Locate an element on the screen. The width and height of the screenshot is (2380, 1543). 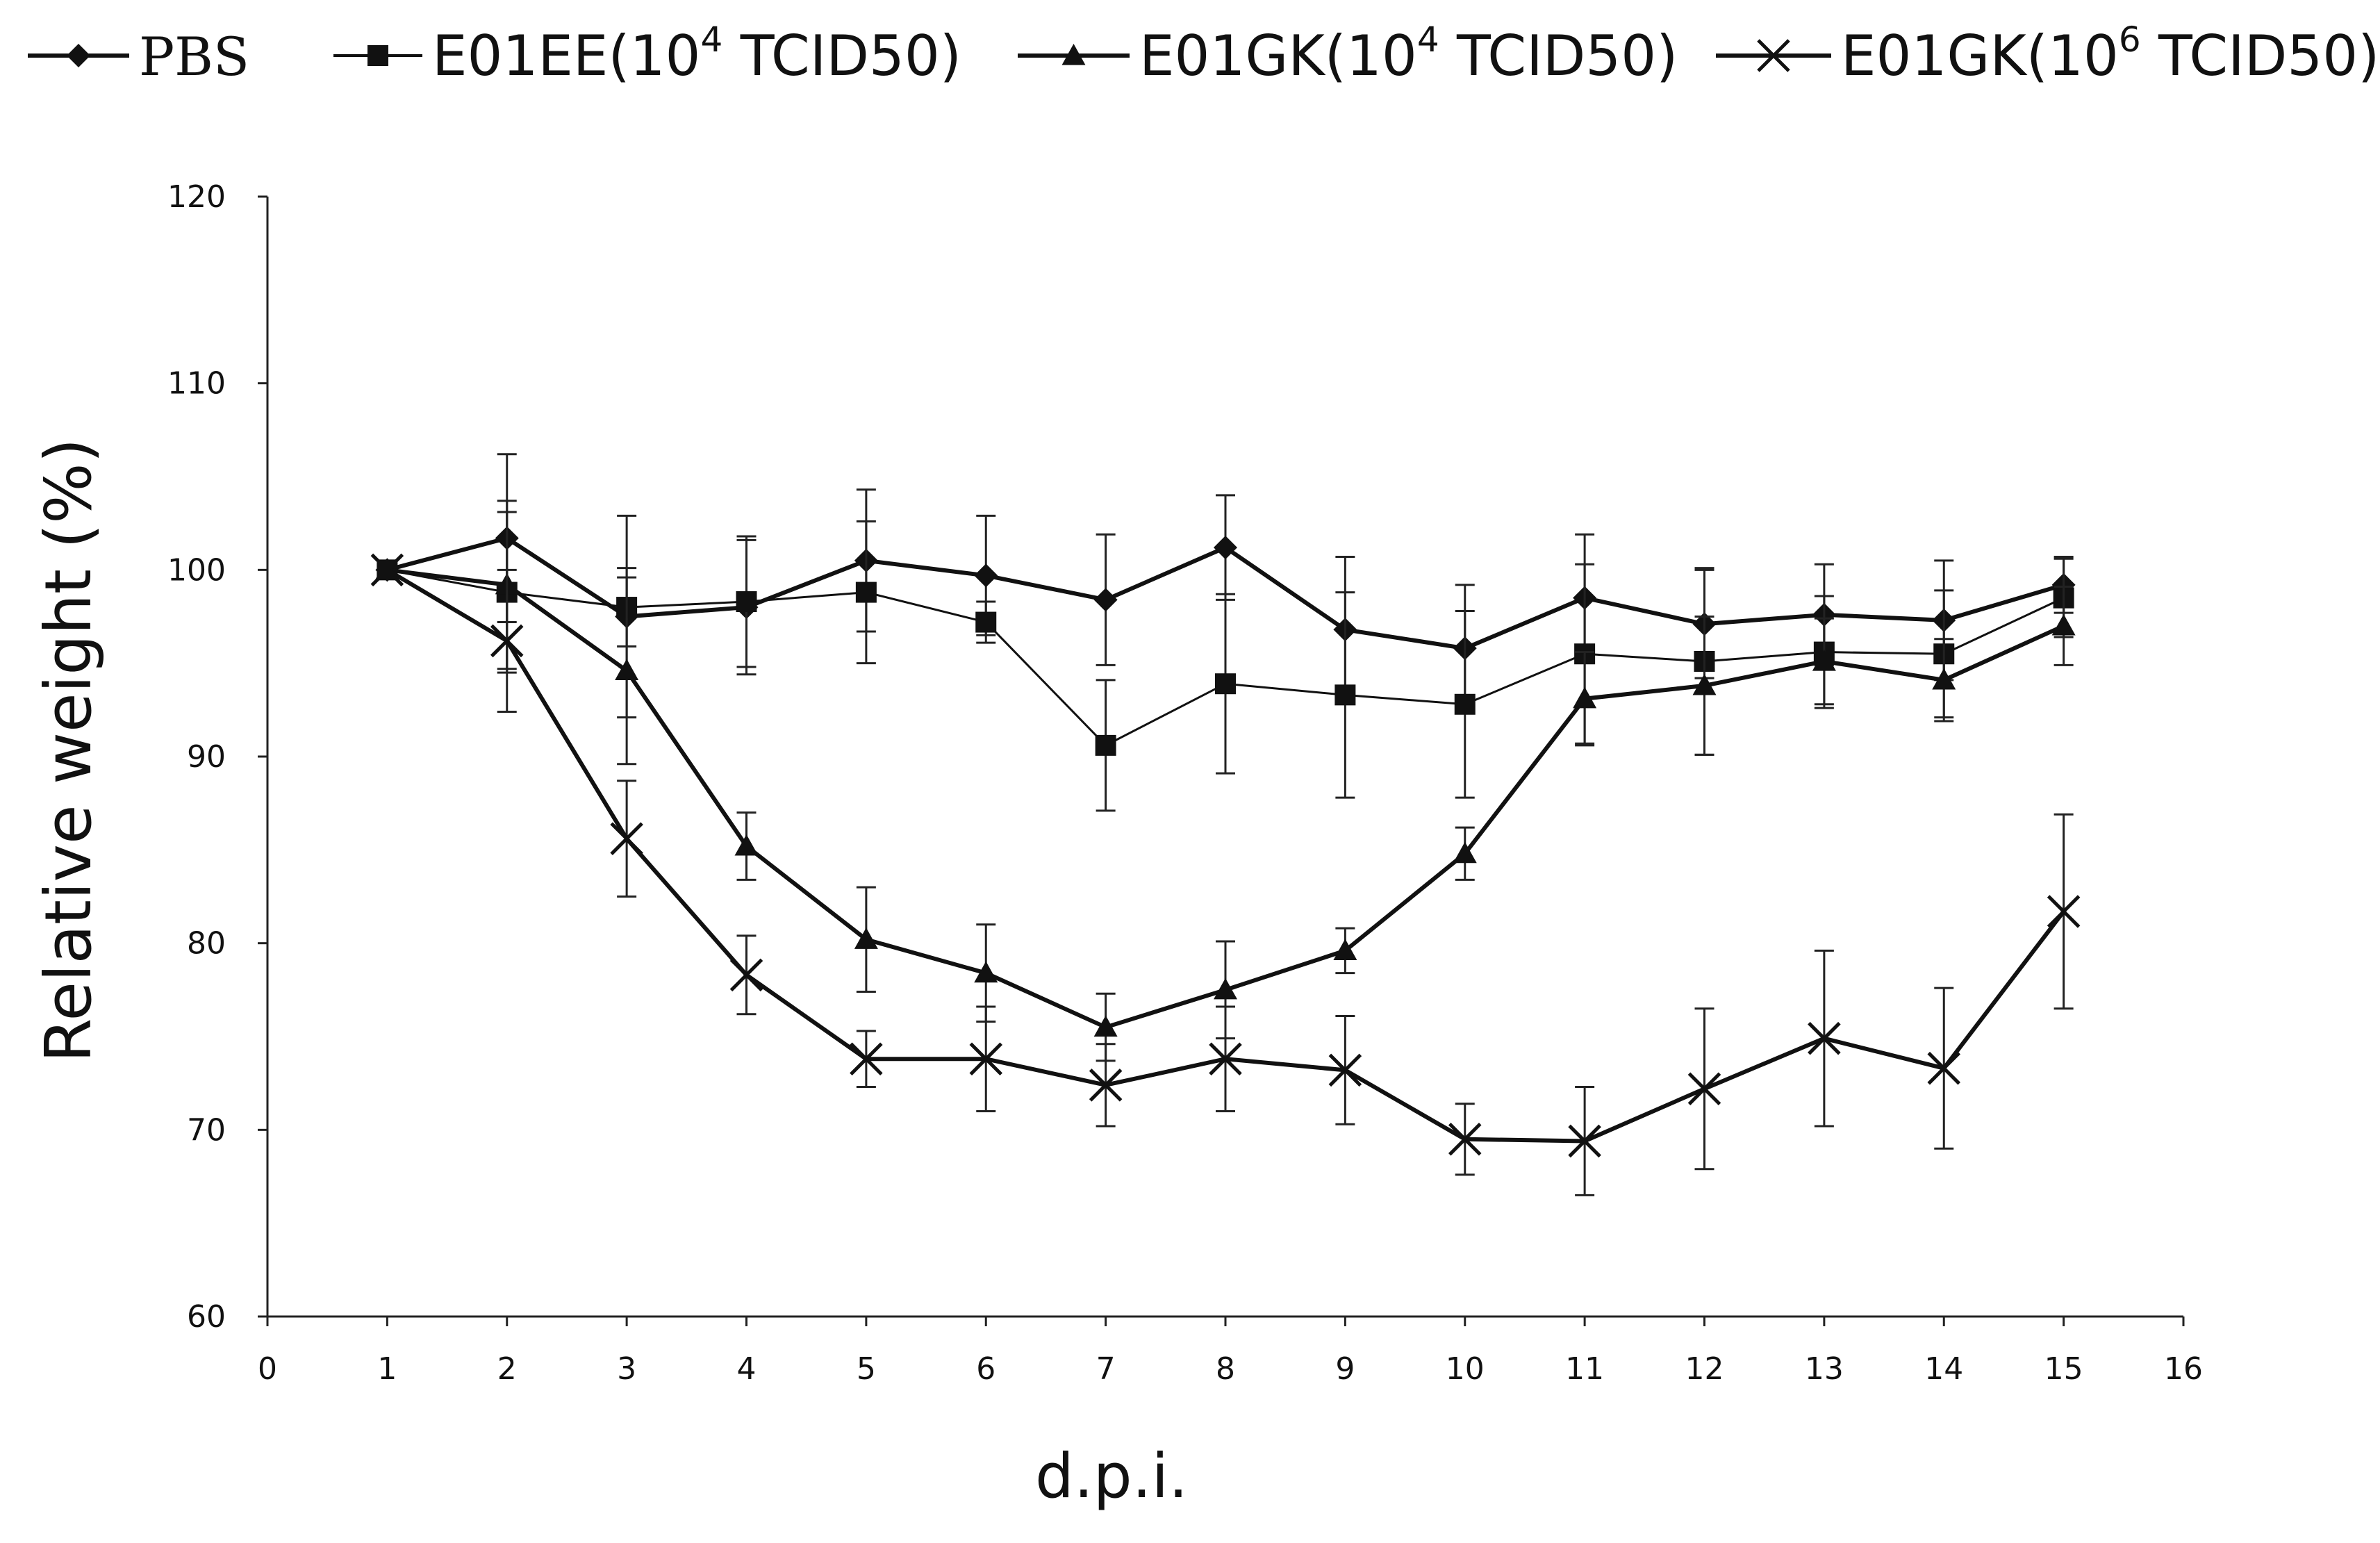
y-tick-label: 80 is located at coordinates (206, 944).